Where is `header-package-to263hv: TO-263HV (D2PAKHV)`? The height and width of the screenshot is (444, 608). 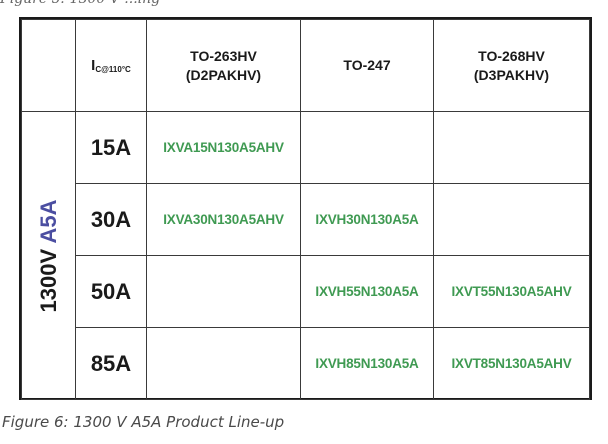 header-package-to263hv: TO-263HV (D2PAKHV) is located at coordinates (223, 65).